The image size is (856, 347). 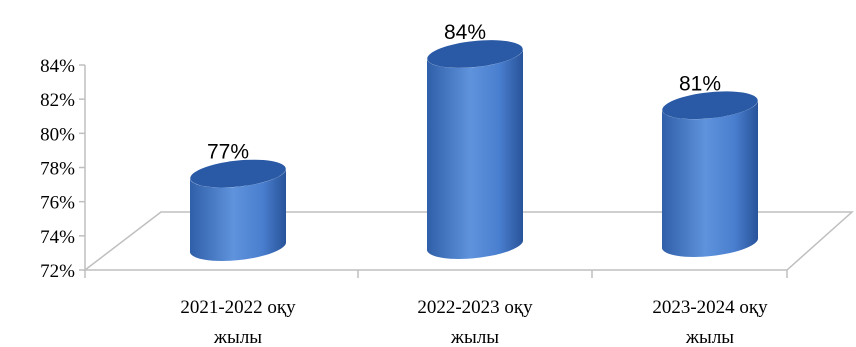 I want to click on data-label: 81%, so click(x=700, y=83).